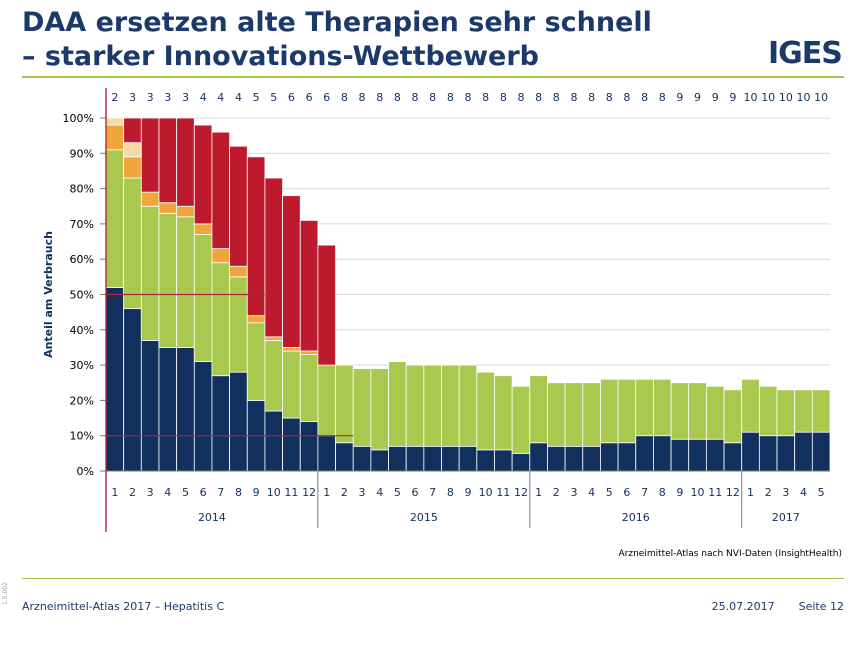 This screenshot has height=645, width=860. Describe the element at coordinates (591, 492) in the screenshot. I see `x-tick-label: 4` at that location.